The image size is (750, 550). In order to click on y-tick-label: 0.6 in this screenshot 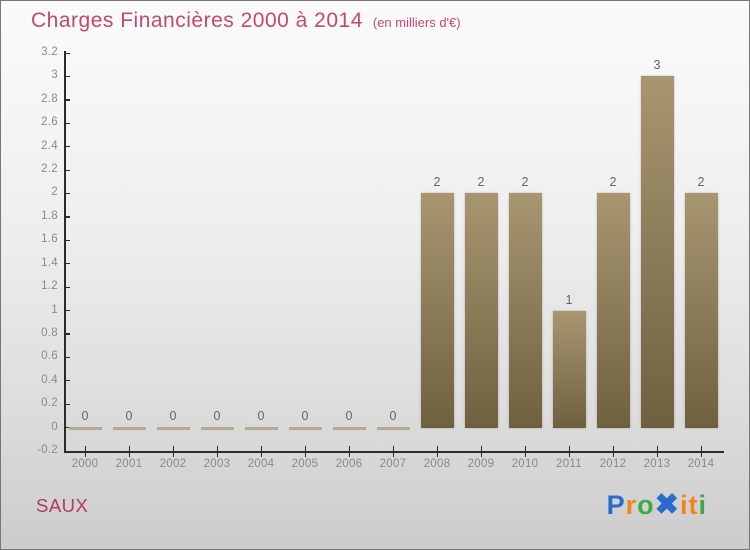, I will do `click(49, 356)`.